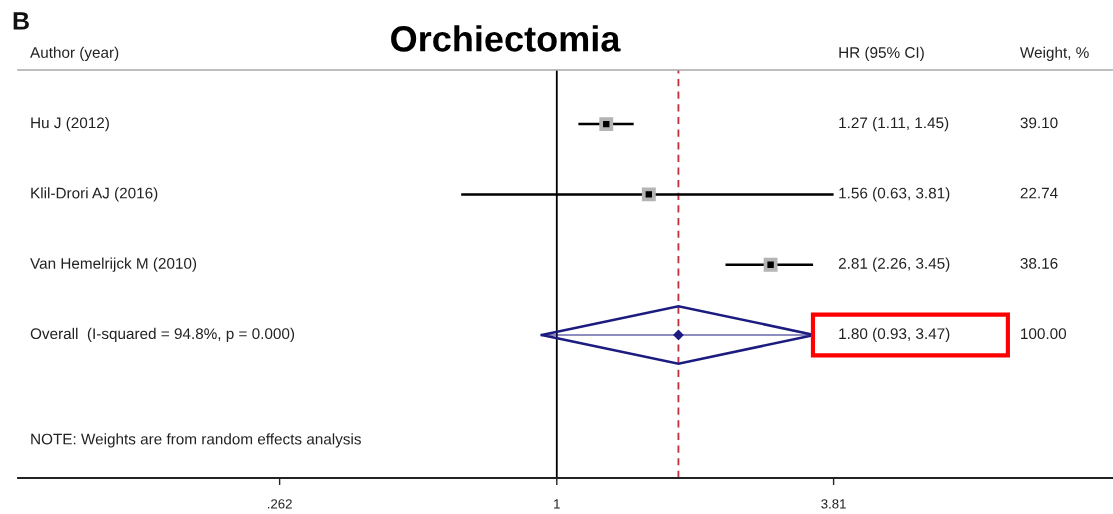 The image size is (1113, 514). I want to click on annotation: 39.10, so click(1039, 123).